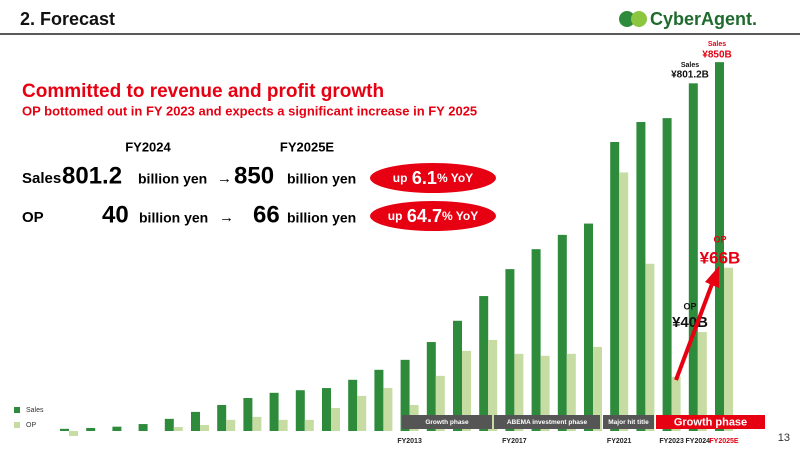 This screenshot has height=450, width=800. I want to click on x-tick-label: FY2024, so click(698, 441).